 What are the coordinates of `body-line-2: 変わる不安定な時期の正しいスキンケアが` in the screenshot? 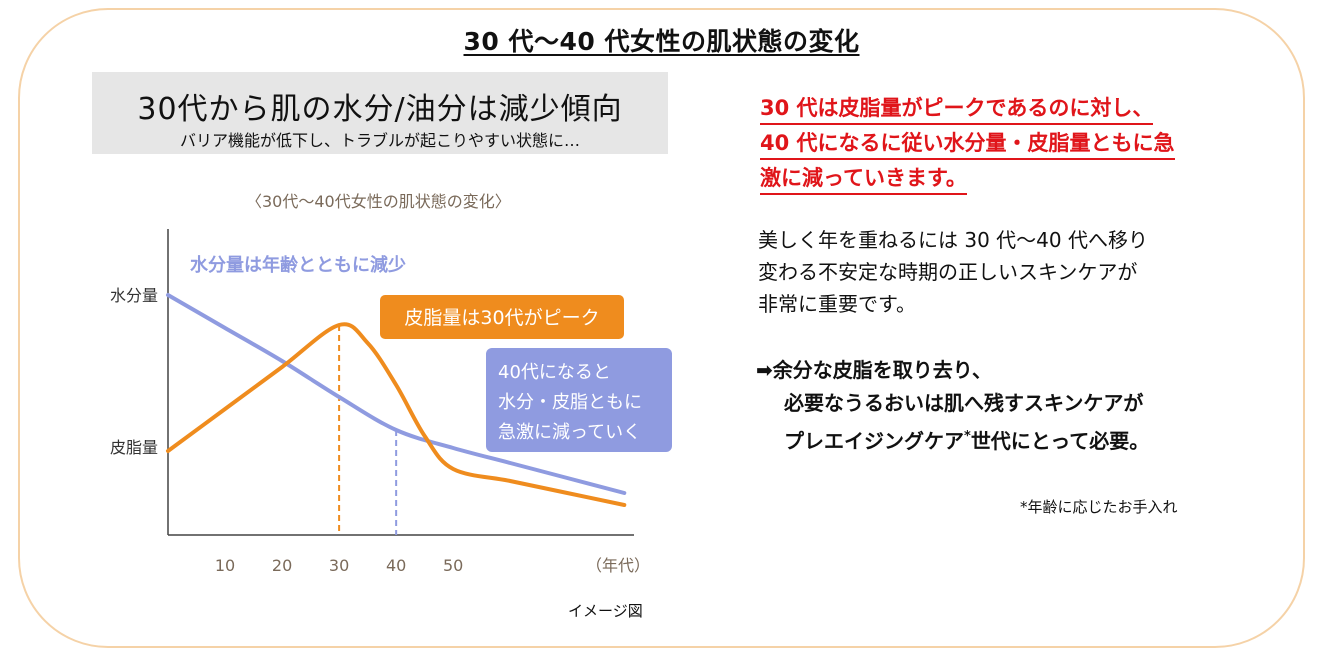 It's located at (948, 272).